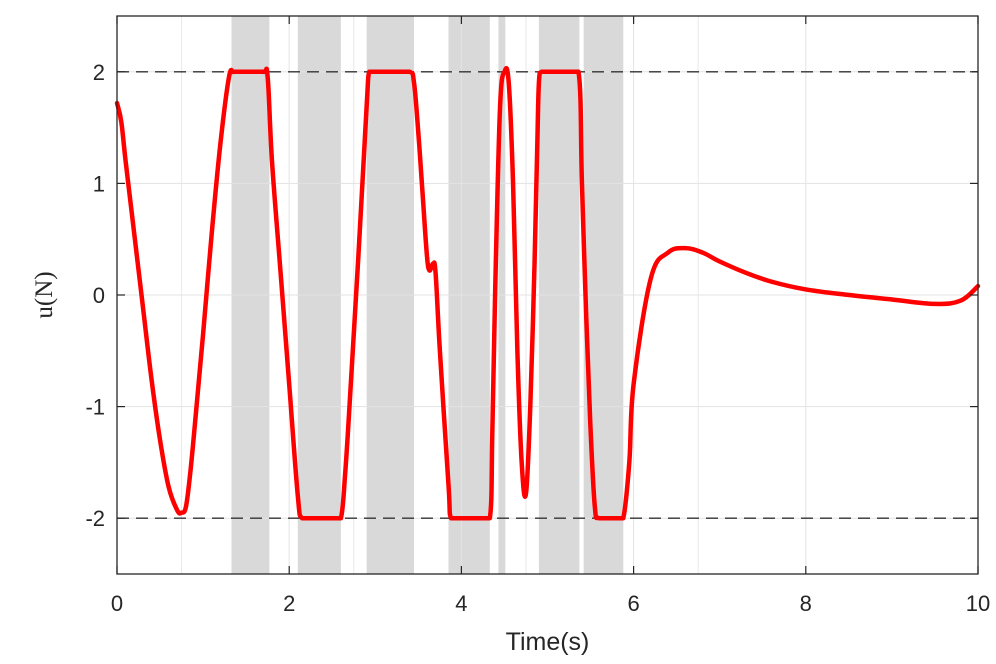  I want to click on x-tick-label-0: 0, so click(117, 603).